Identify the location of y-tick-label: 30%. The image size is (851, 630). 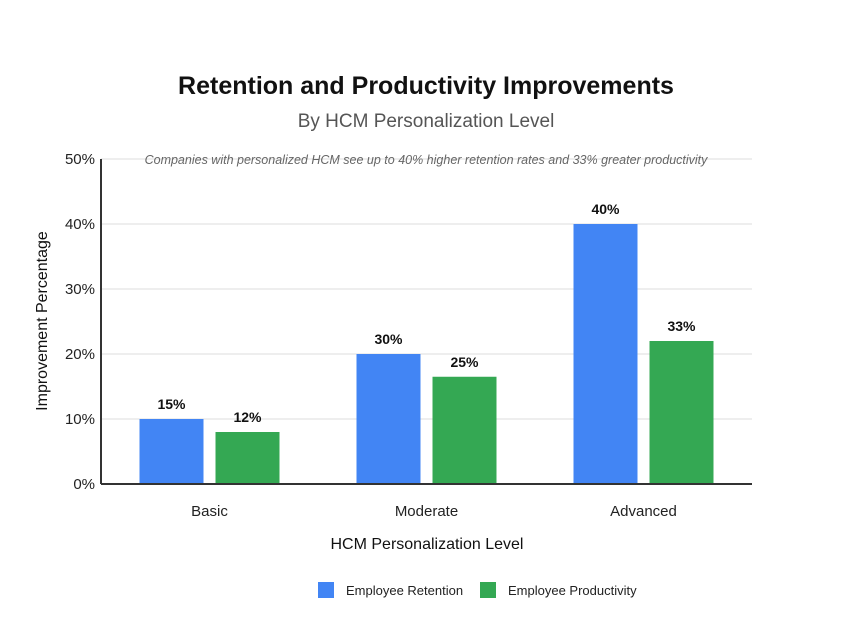
(80, 289).